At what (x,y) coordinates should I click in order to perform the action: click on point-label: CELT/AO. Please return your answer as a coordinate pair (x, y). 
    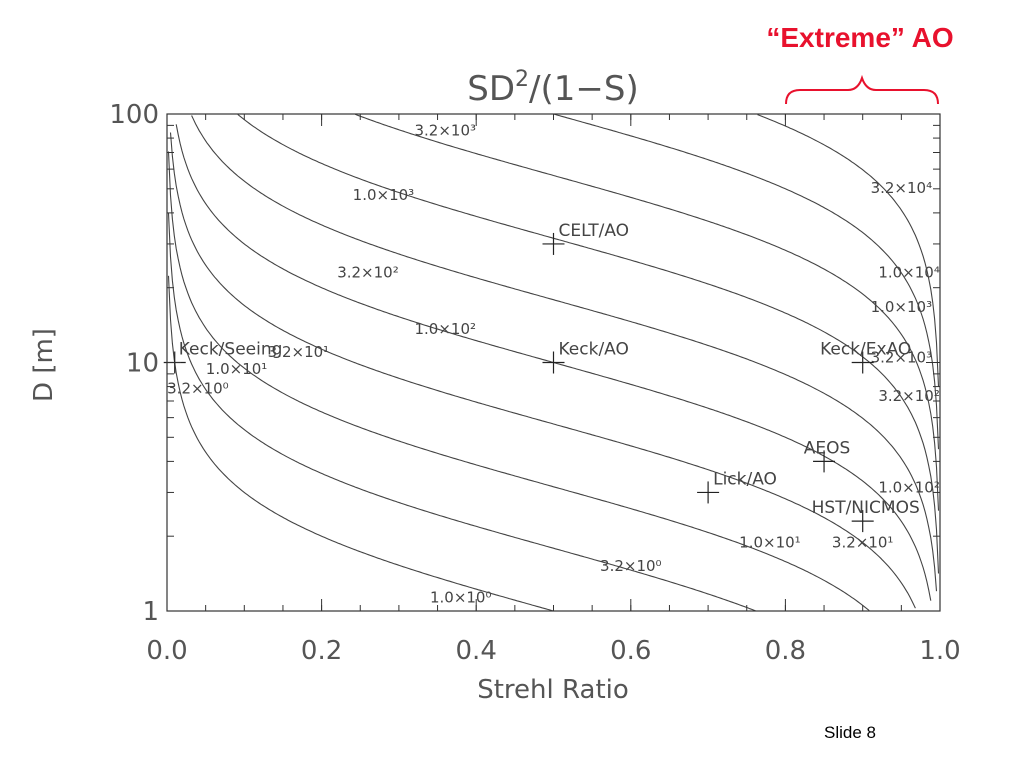
    Looking at the image, I should click on (594, 231).